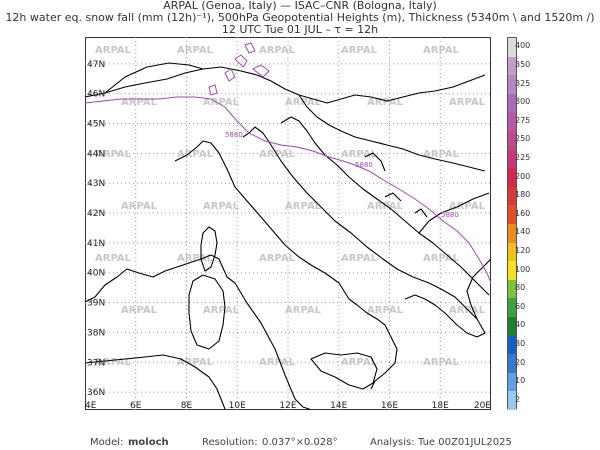 The image size is (600, 450). Describe the element at coordinates (154, 78) in the screenshot. I see `border-switzerland` at that location.